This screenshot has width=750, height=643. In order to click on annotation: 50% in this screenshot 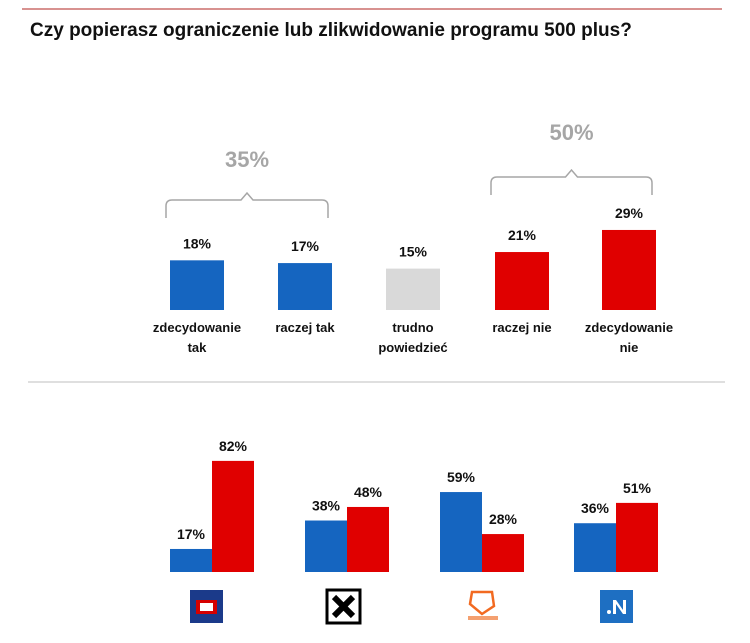, I will do `click(571, 132)`.